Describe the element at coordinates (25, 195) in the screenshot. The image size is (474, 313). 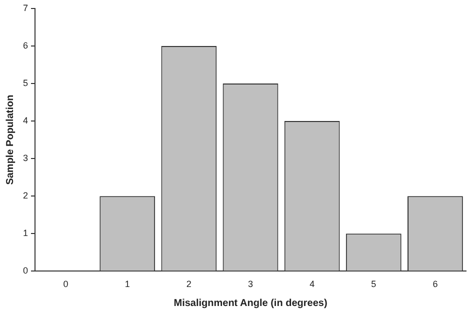
I see `y-tick-label: 2` at that location.